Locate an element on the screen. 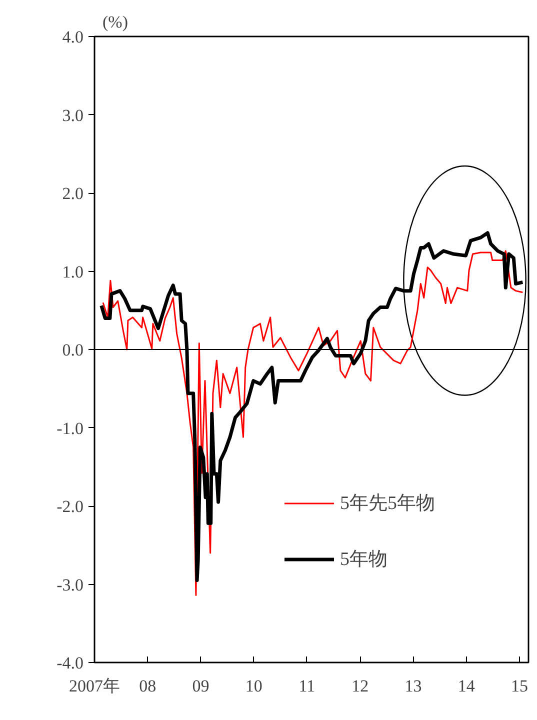  y-tick-label: -2.0 is located at coordinates (70, 506).